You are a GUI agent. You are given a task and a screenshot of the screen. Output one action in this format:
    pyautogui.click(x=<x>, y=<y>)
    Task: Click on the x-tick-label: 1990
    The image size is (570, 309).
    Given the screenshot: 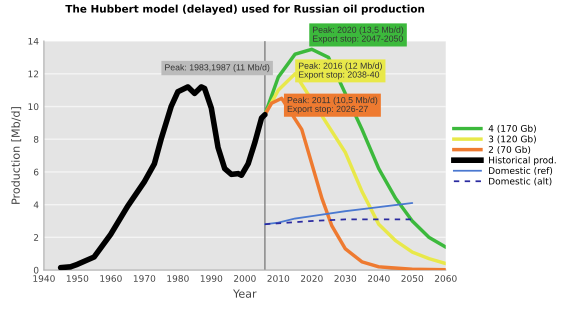 What is the action you would take?
    pyautogui.click(x=211, y=278)
    